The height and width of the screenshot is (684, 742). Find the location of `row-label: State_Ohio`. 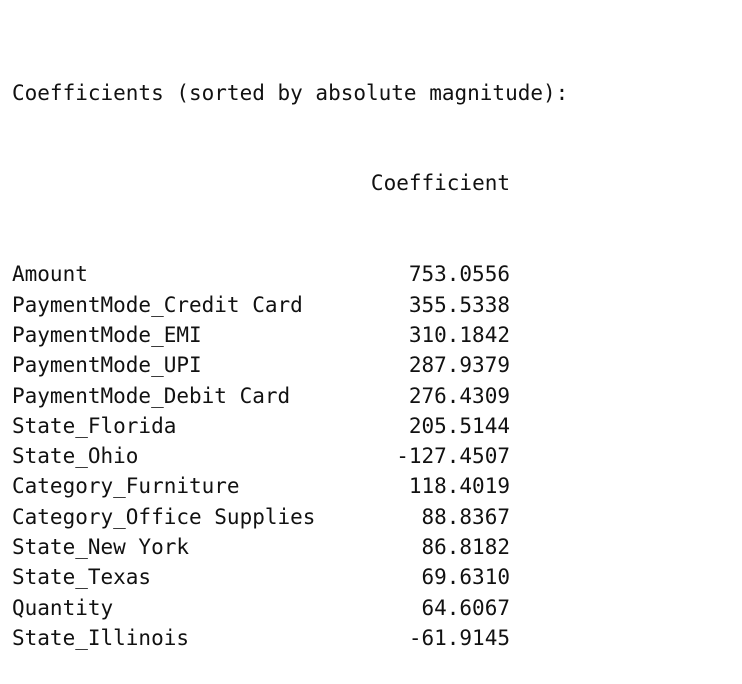

row-label: State_Ohio is located at coordinates (75, 456).